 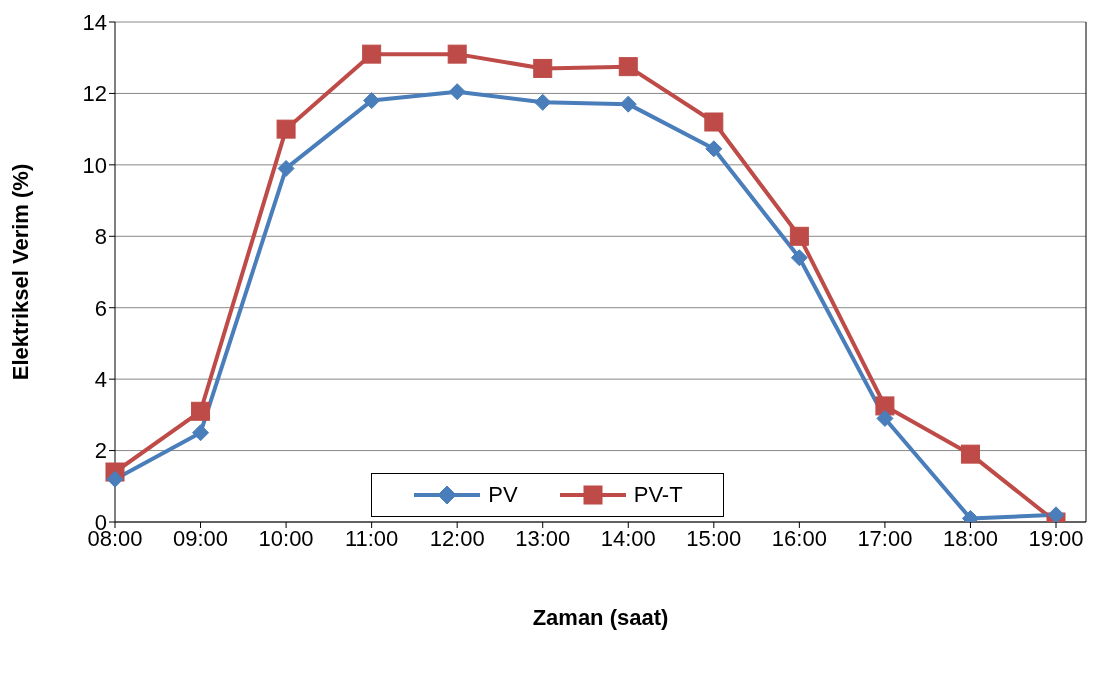 I want to click on x-tick-label: 09:00, so click(x=201, y=538).